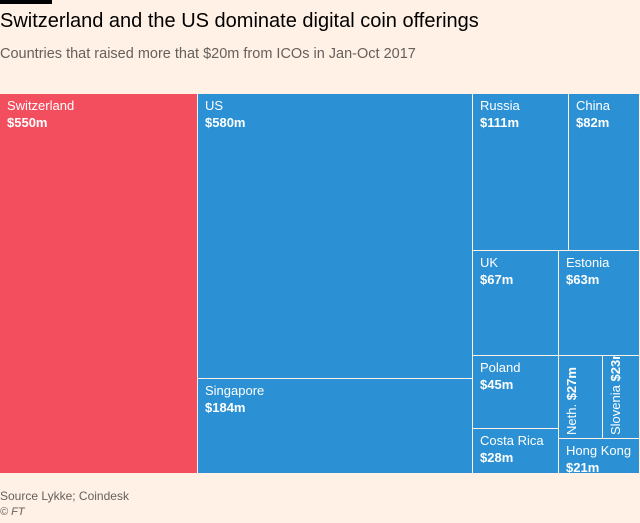  Describe the element at coordinates (599, 303) in the screenshot. I see `treemap-cell-estonia: Estonia $63m` at that location.